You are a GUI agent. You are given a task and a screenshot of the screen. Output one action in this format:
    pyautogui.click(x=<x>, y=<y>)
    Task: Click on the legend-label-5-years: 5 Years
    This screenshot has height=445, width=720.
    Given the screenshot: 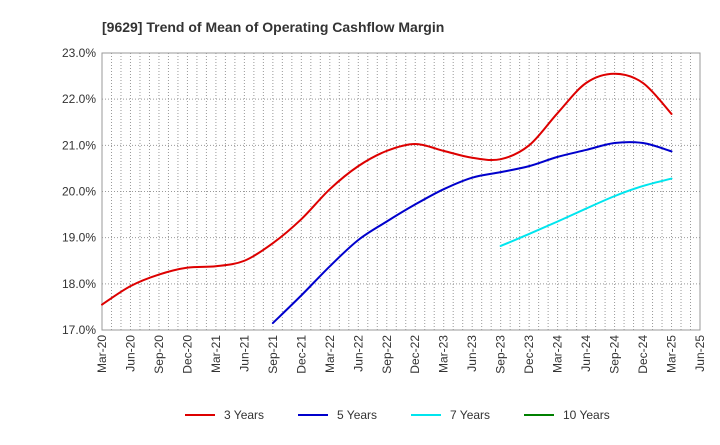 What is the action you would take?
    pyautogui.click(x=357, y=415)
    